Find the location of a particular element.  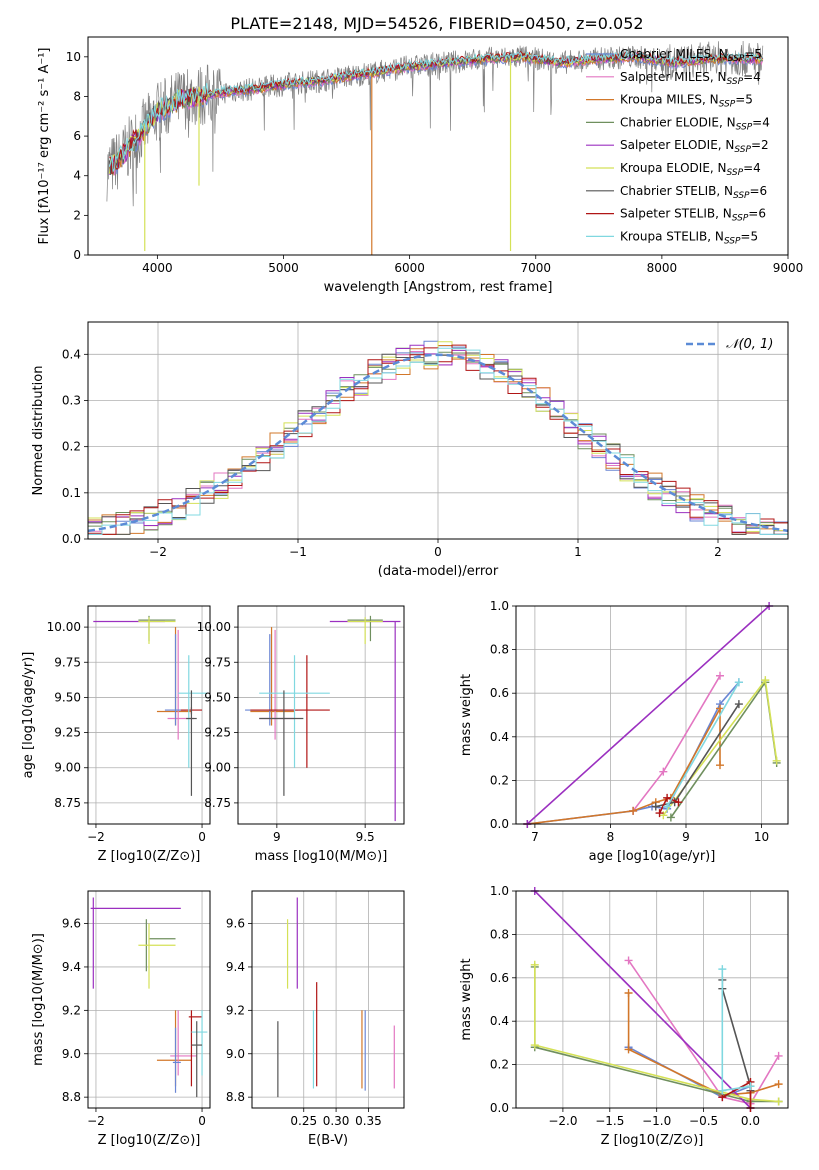

x-tick-label: −0.5 is located at coordinates (703, 1121).